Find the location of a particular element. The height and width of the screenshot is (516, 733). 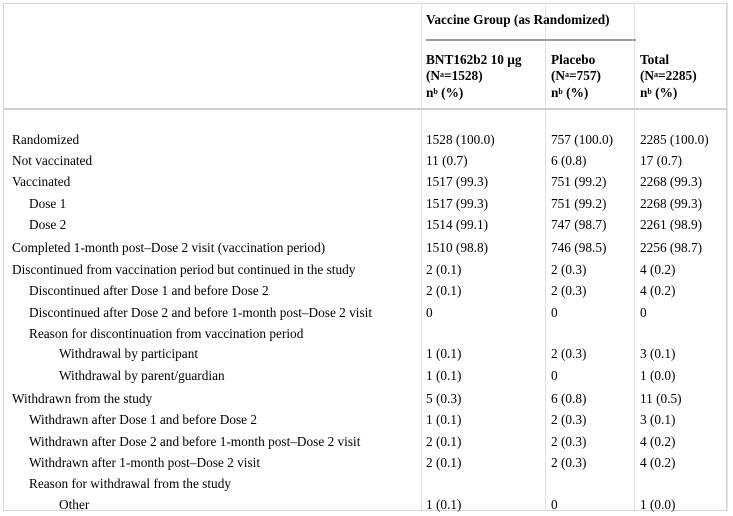

cell-total: 2285 (100.0) is located at coordinates (674, 139).